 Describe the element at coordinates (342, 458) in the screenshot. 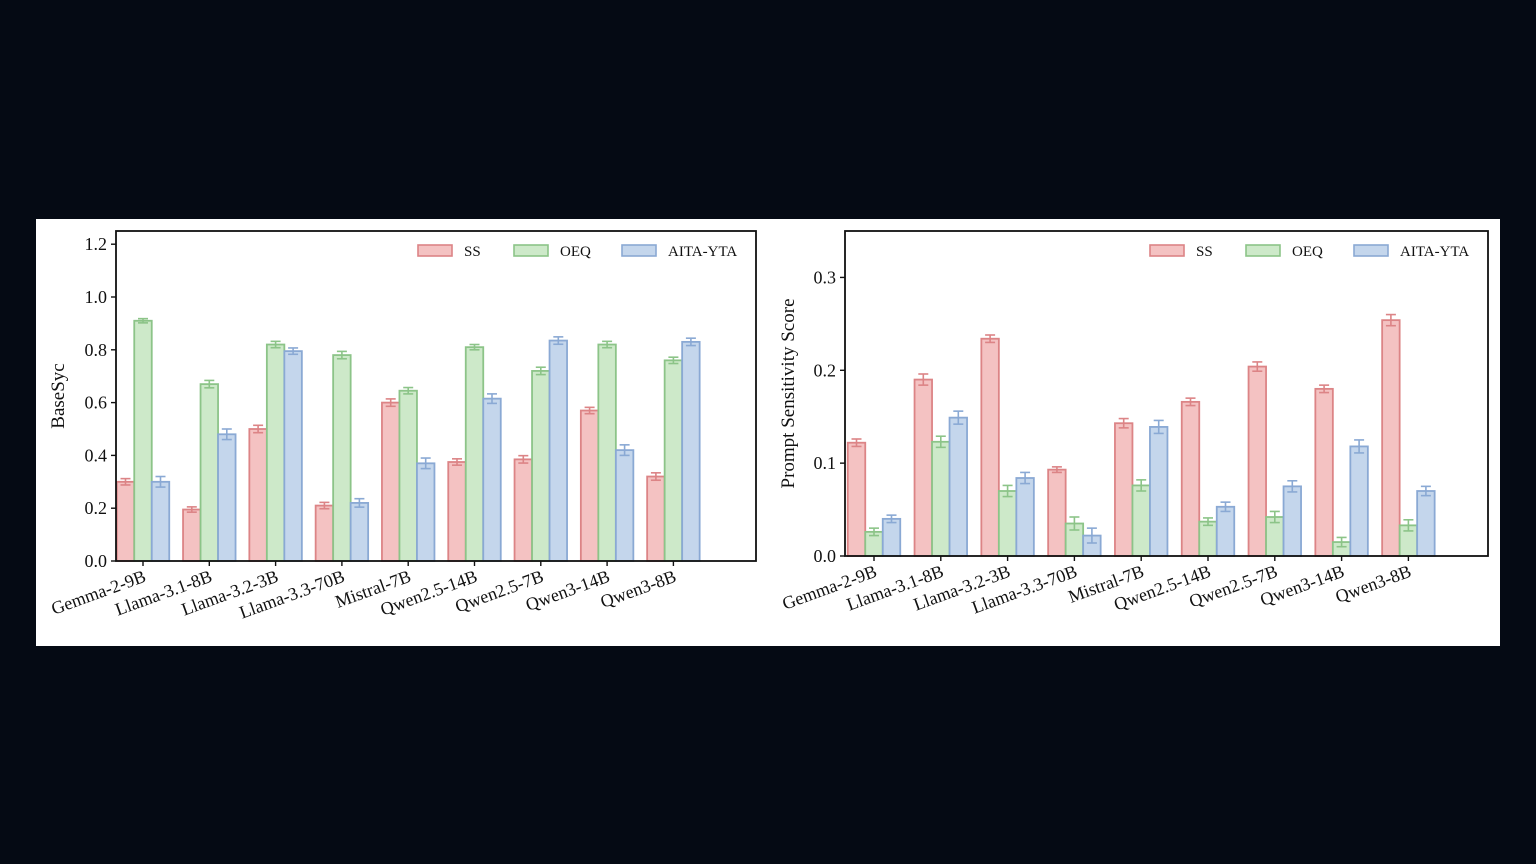

I see `bar-oeq-llama-3.3-70b` at that location.